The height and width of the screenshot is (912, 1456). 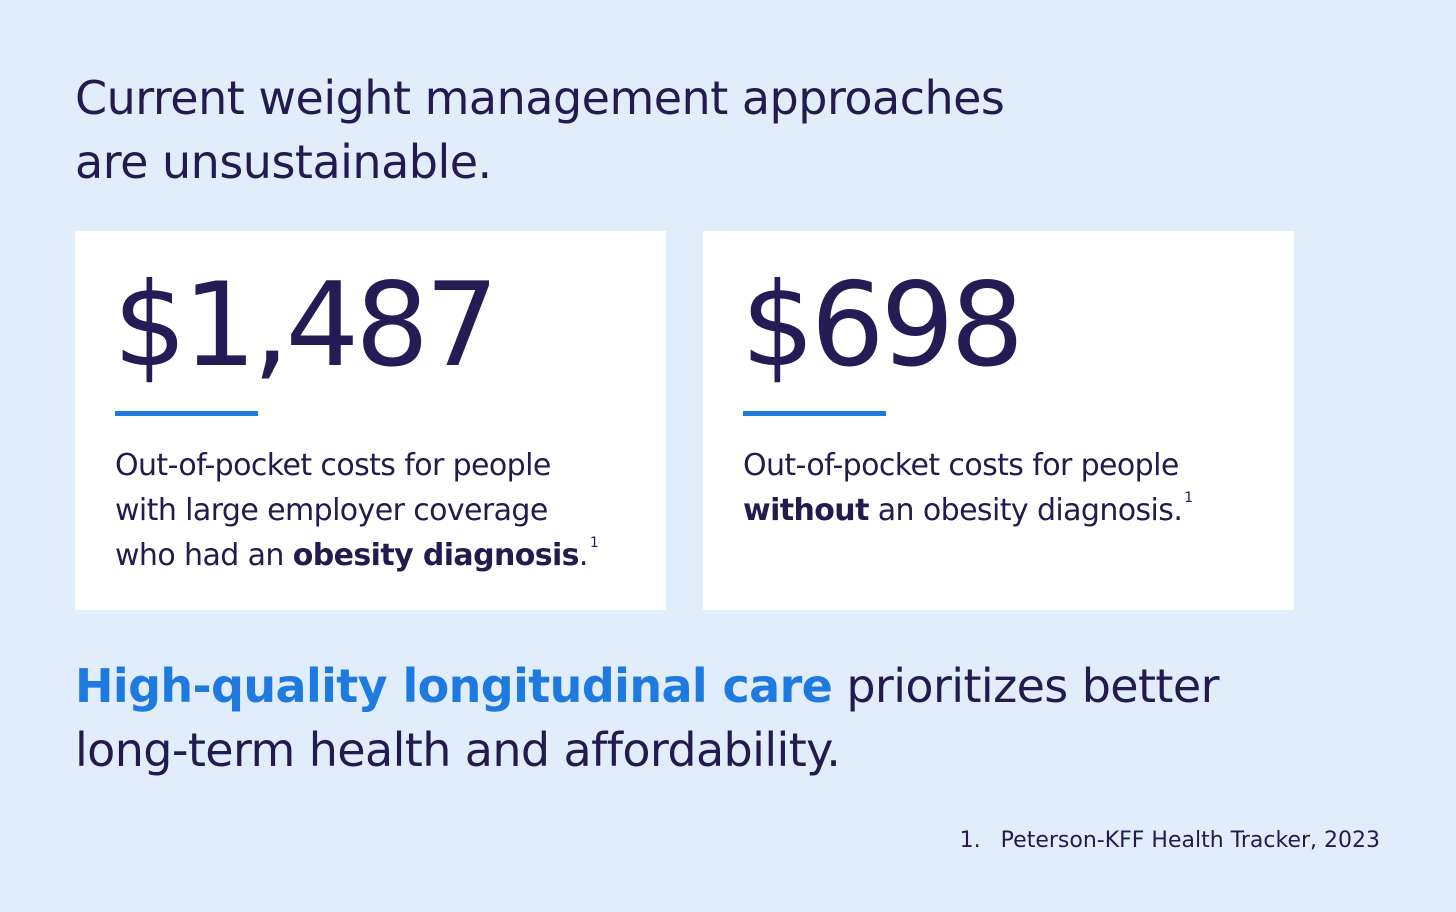 What do you see at coordinates (454, 686) in the screenshot?
I see `tagline-accent: High-quality longitudinal care` at bounding box center [454, 686].